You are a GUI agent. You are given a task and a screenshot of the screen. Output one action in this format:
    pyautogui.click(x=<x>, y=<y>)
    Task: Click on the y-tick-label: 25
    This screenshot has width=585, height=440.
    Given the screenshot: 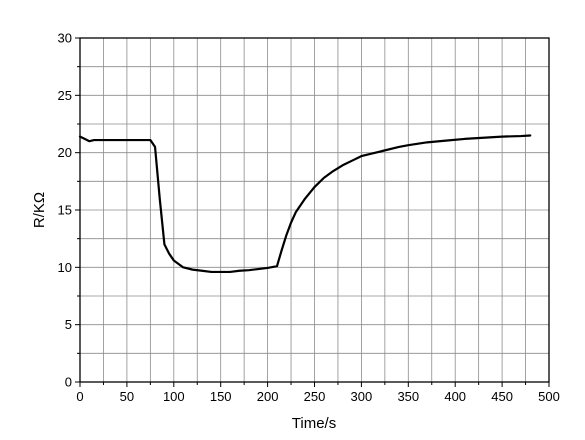 What is the action you would take?
    pyautogui.click(x=65, y=95)
    